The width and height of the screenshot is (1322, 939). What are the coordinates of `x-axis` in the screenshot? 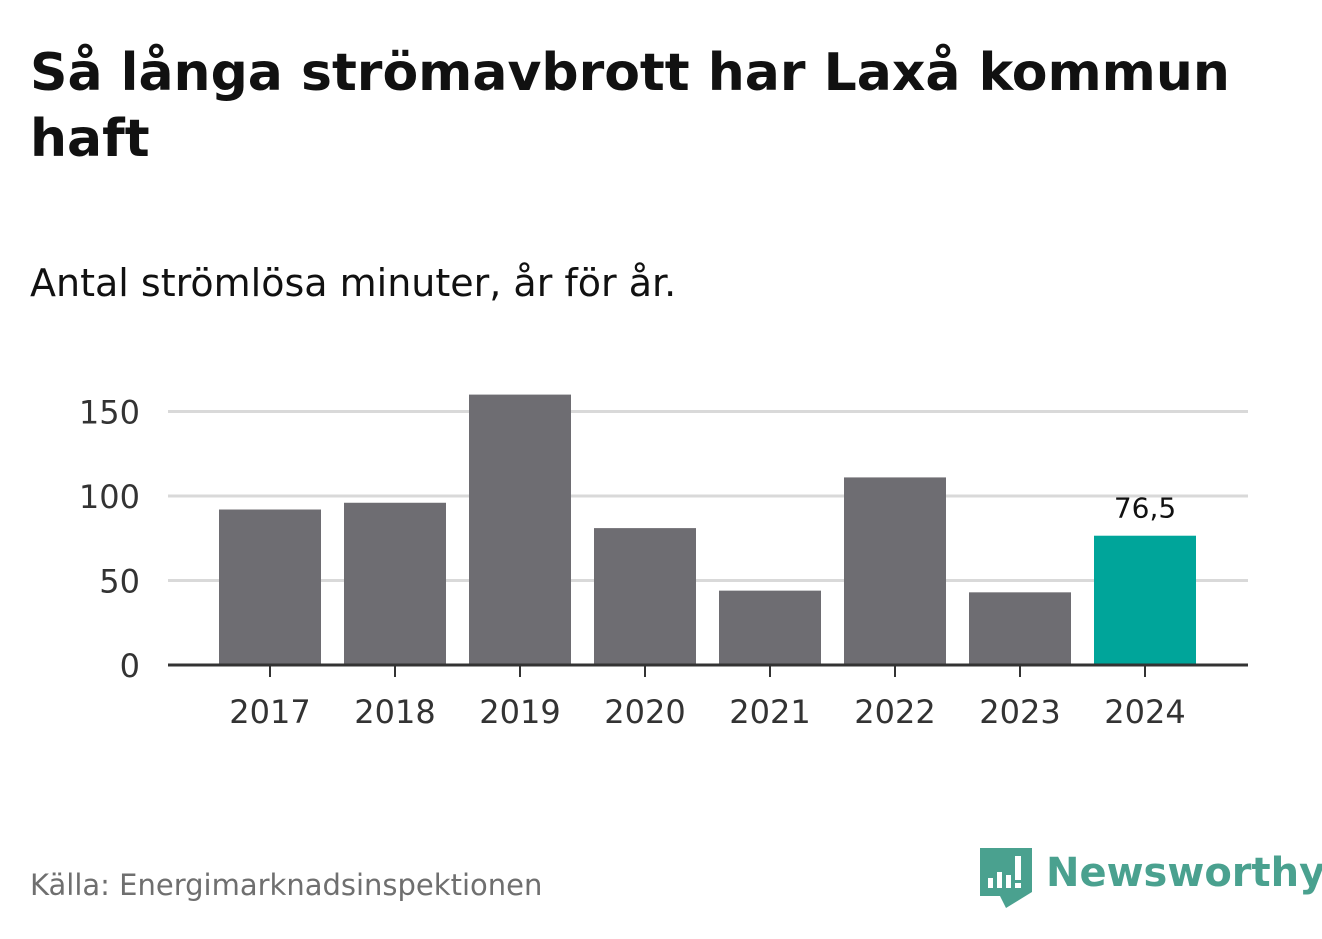 It's located at (708, 670).